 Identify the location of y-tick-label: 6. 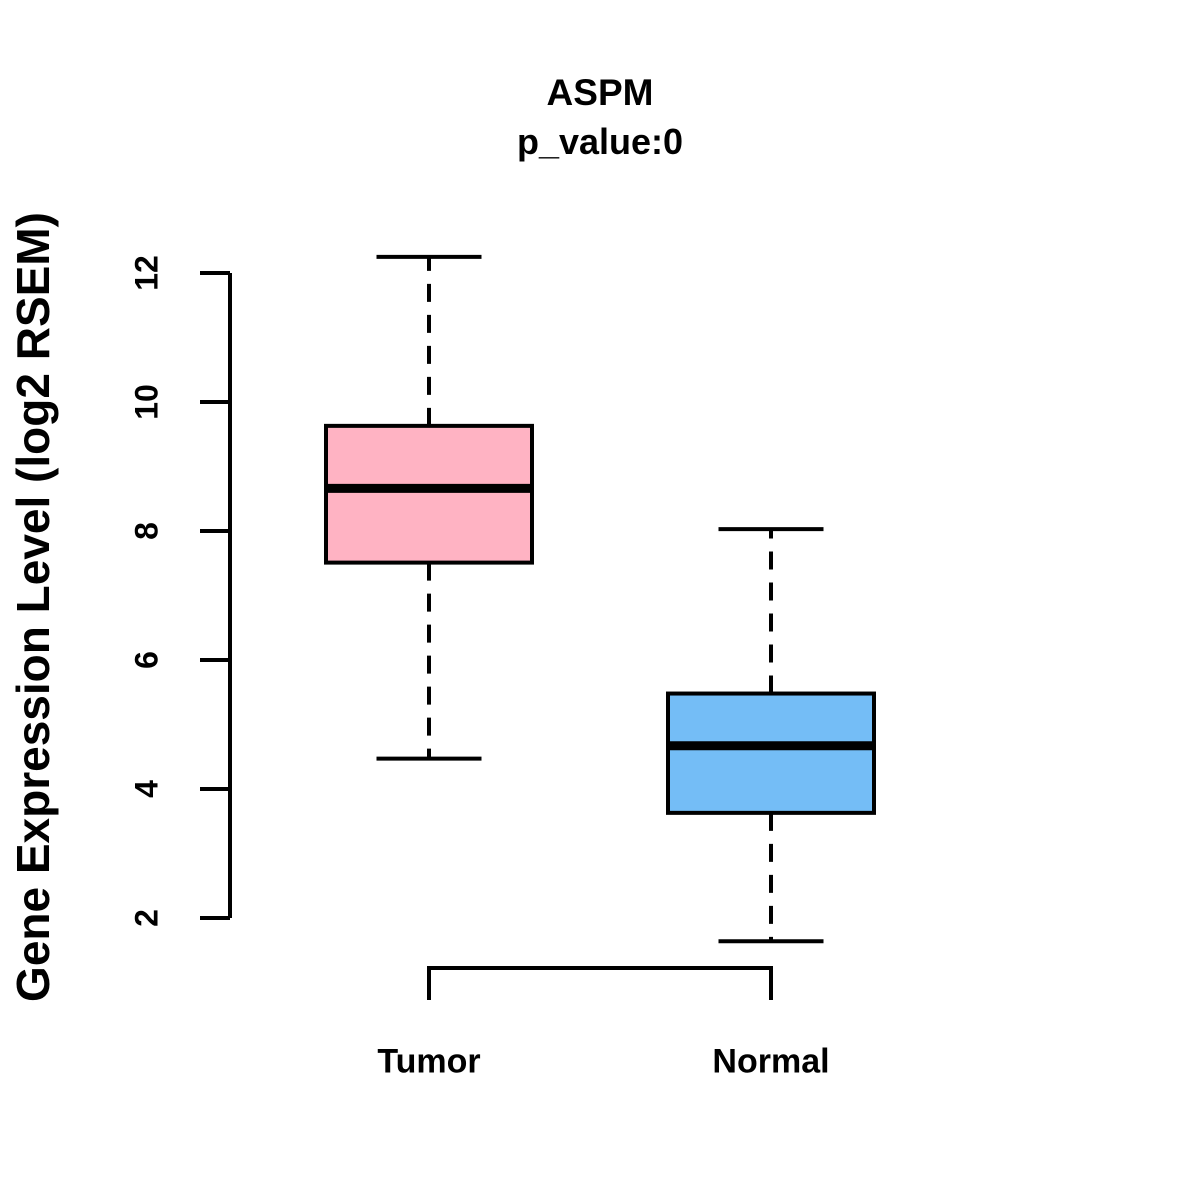
(146, 660).